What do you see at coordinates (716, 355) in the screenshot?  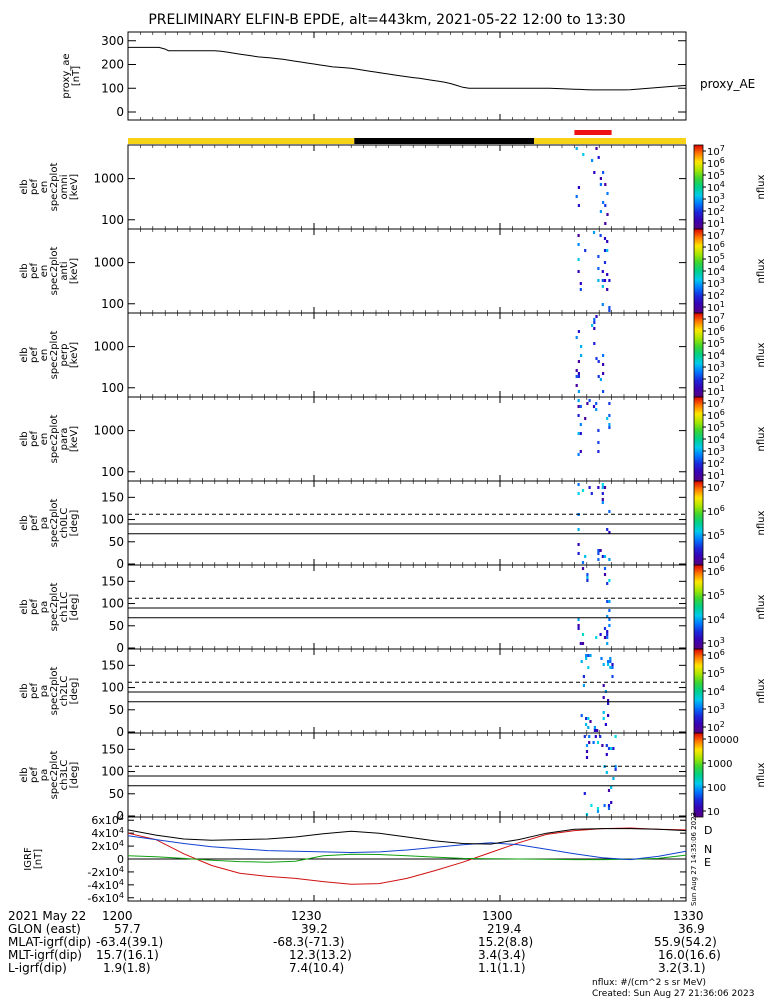 I see `colorbar-tick-label: 10⁴` at bounding box center [716, 355].